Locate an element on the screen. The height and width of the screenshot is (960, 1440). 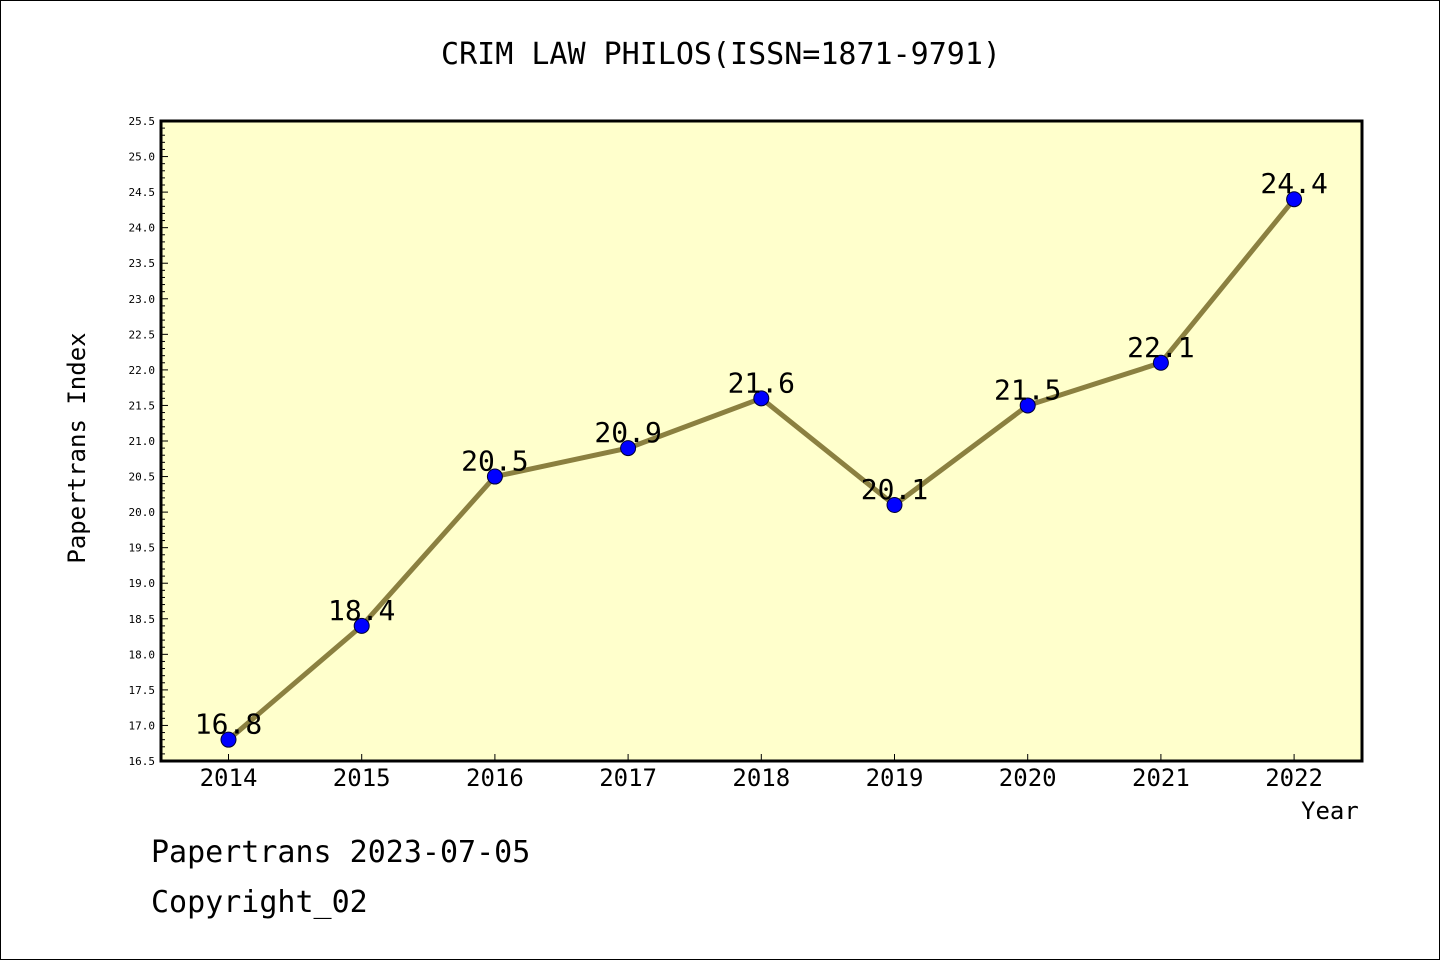
y-tick-label: 22.0 is located at coordinates (142, 370).